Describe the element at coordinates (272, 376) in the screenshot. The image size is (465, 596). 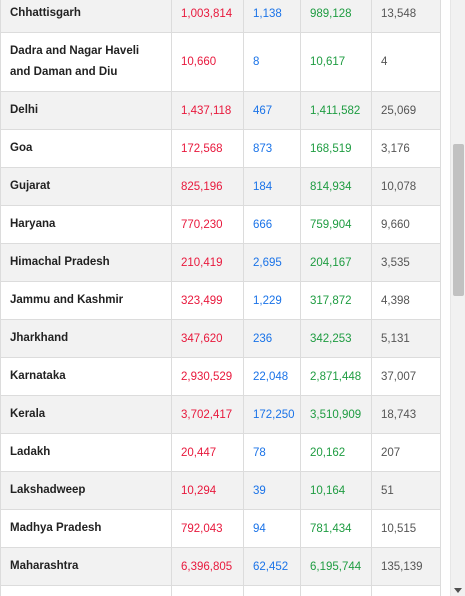
I see `active-cell: 22,048` at that location.